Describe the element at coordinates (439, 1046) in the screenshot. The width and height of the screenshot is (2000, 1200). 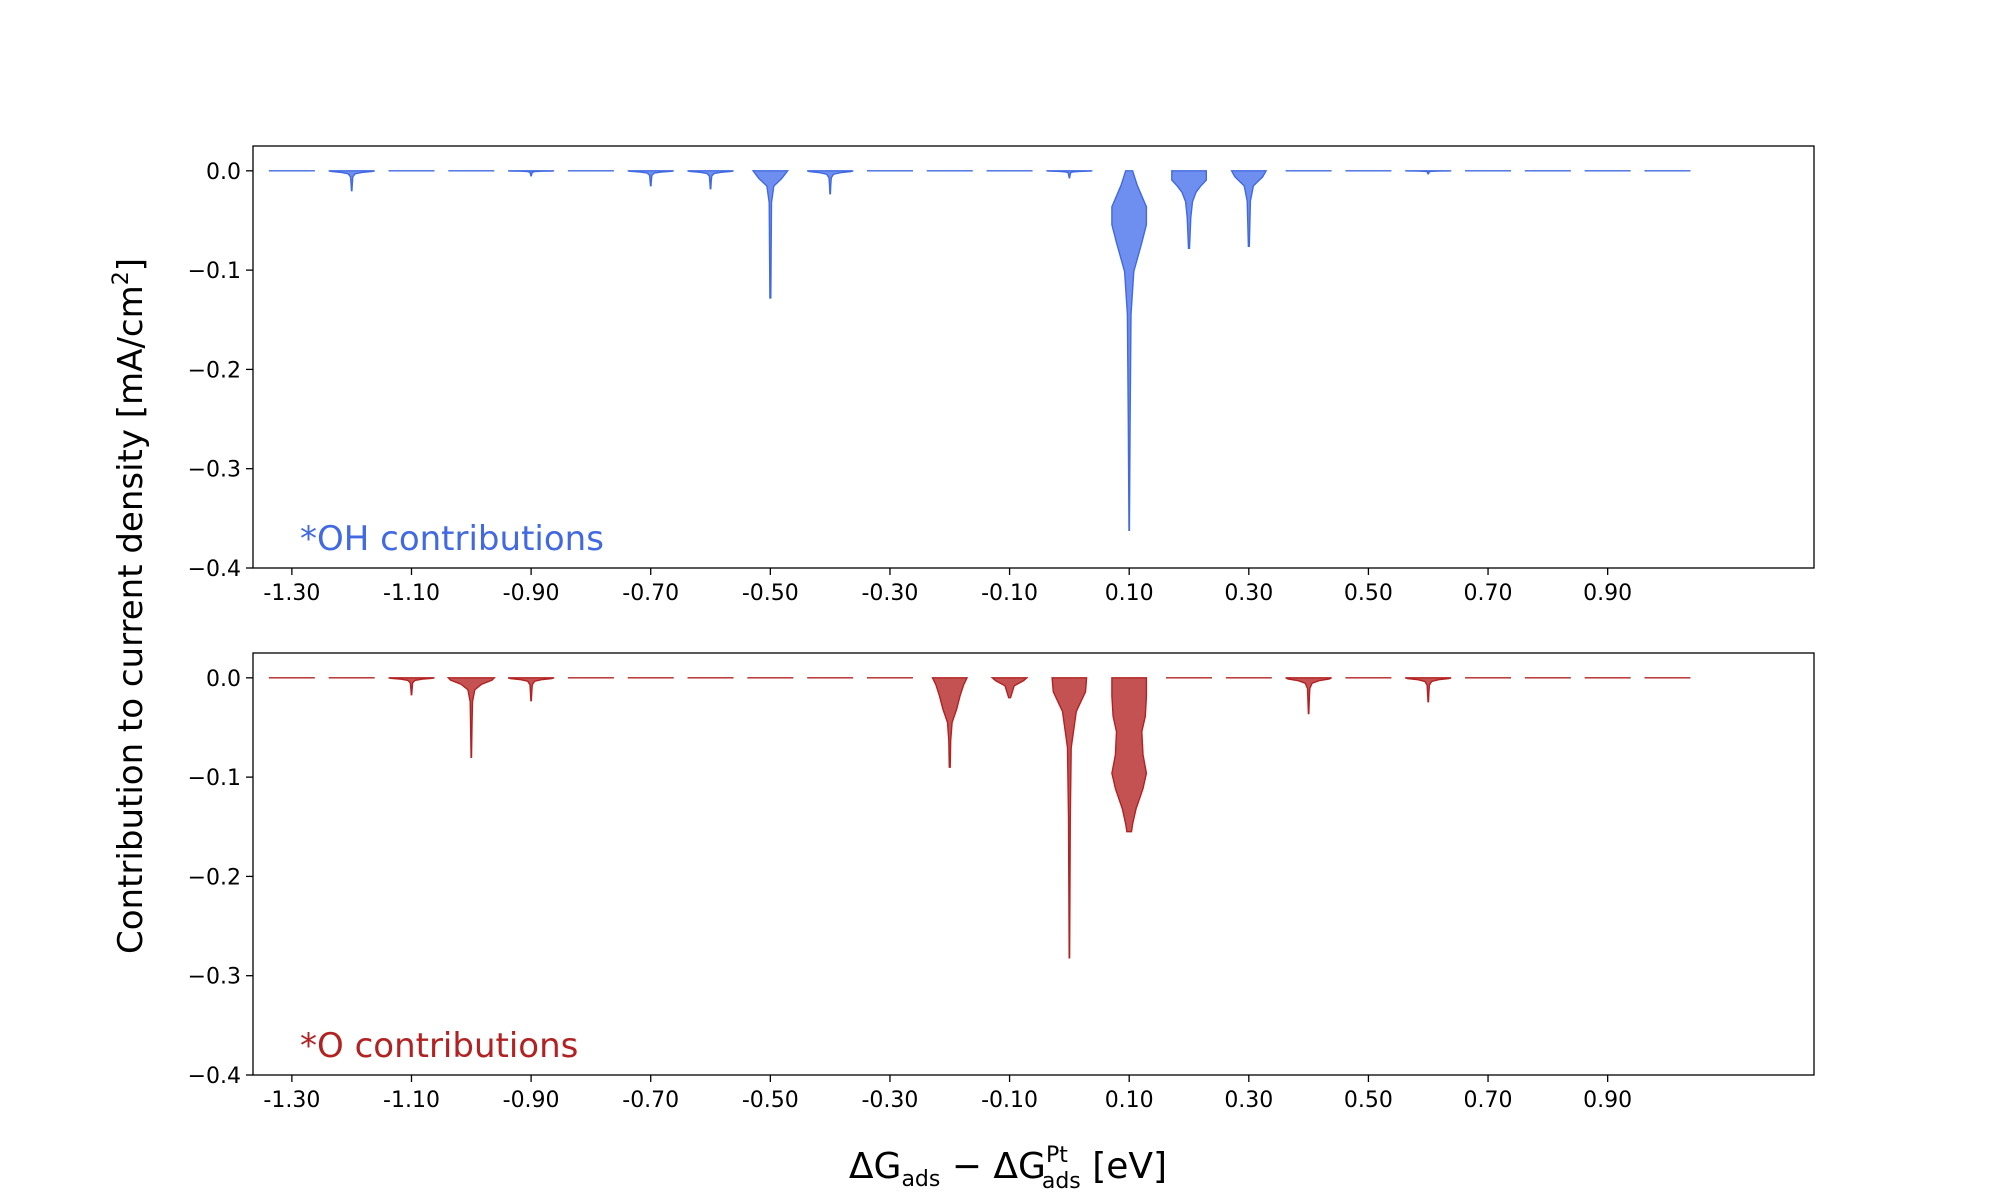
I see `panel-annotation: *O contributions` at that location.